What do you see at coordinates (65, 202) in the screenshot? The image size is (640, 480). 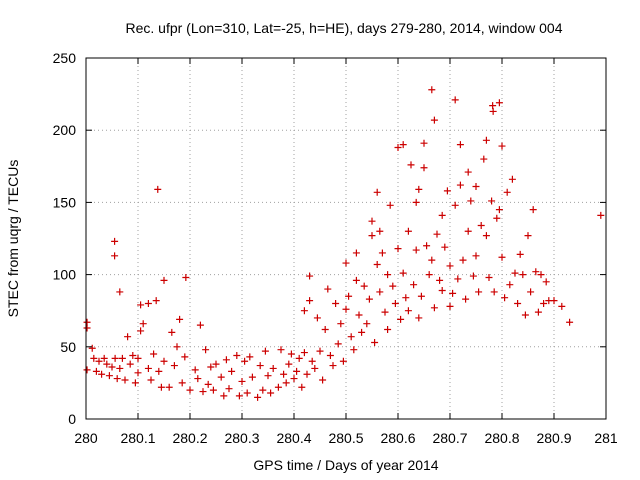 I see `y-tick-label: 150` at bounding box center [65, 202].